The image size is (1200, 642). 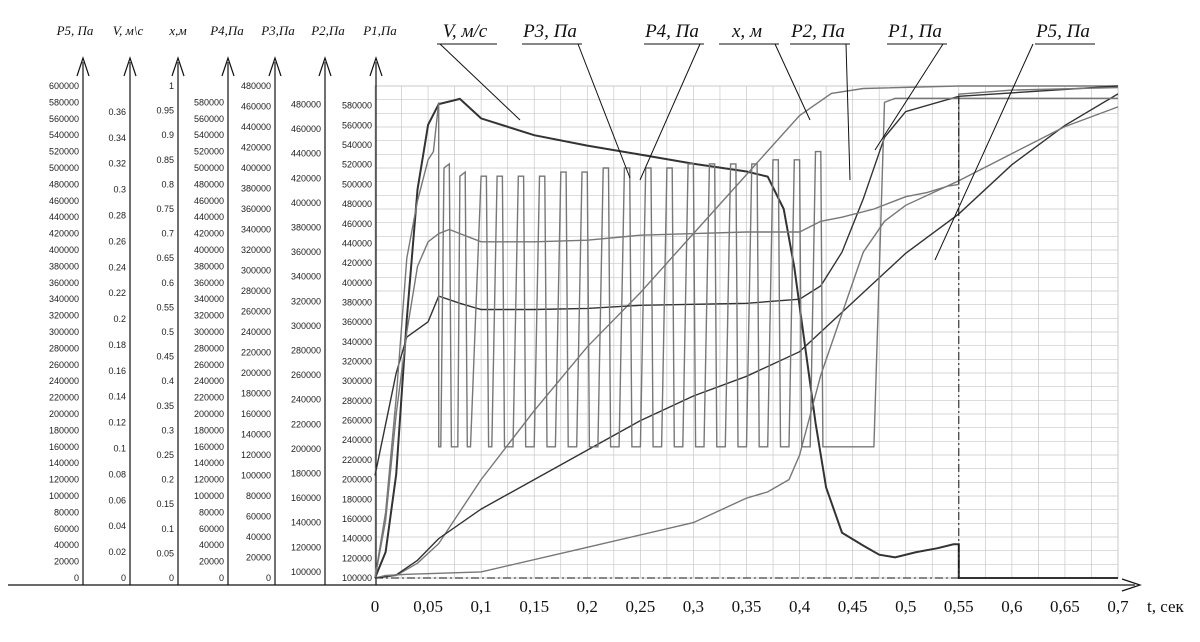 I want to click on y-tick-label-P1: 300000, so click(x=357, y=381).